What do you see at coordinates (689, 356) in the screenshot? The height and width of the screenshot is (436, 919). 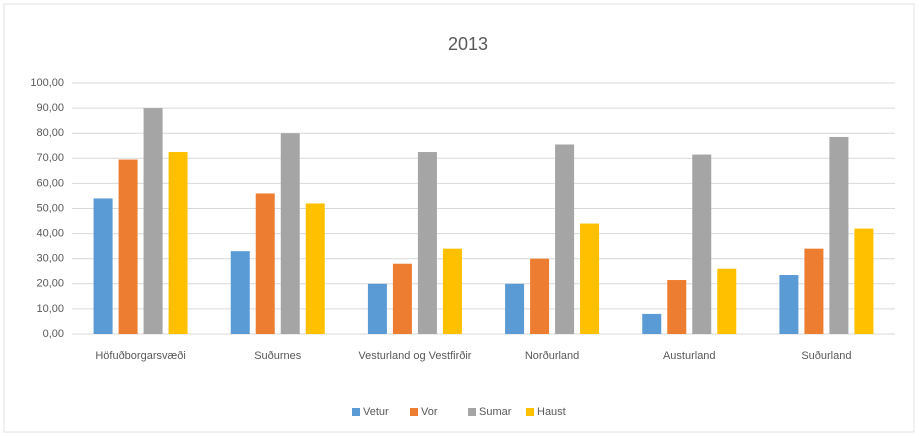 I see `x-tick-label: Austurland` at bounding box center [689, 356].